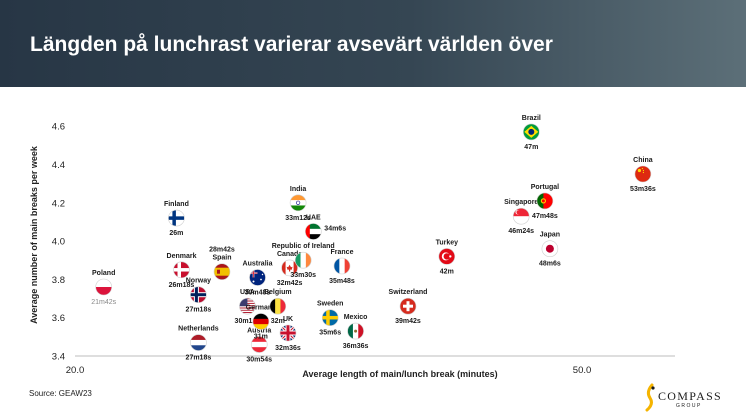 The width and height of the screenshot is (746, 420). What do you see at coordinates (34, 234) in the screenshot?
I see `y-axis-title: Average number of main breaks per week` at bounding box center [34, 234].